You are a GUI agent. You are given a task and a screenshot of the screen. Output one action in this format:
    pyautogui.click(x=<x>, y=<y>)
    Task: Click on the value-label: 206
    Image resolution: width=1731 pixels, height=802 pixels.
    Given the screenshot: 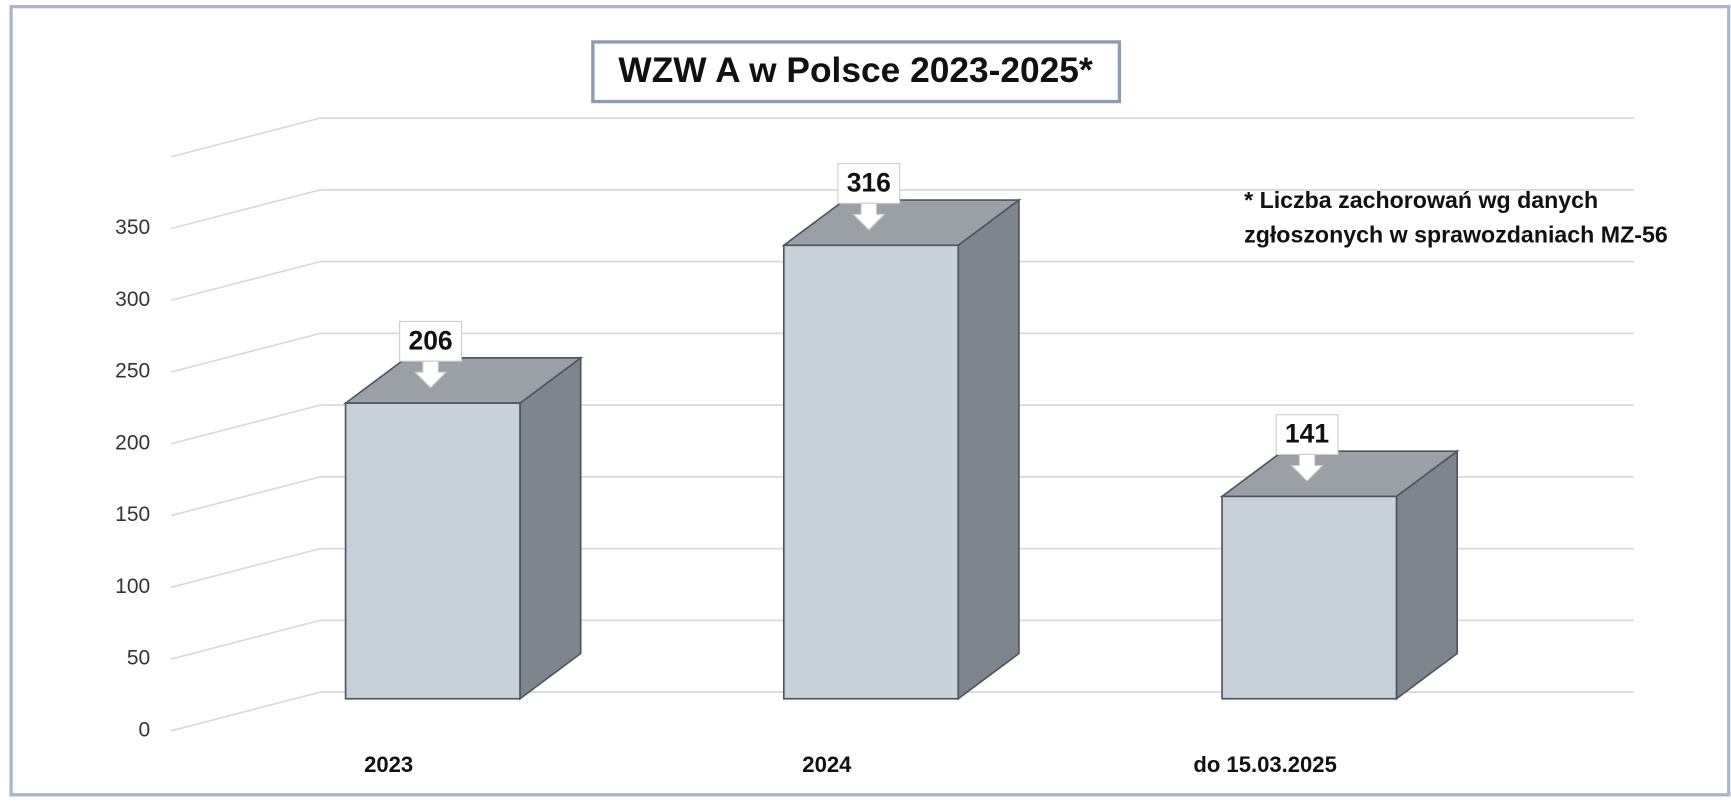 What is the action you would take?
    pyautogui.click(x=430, y=340)
    